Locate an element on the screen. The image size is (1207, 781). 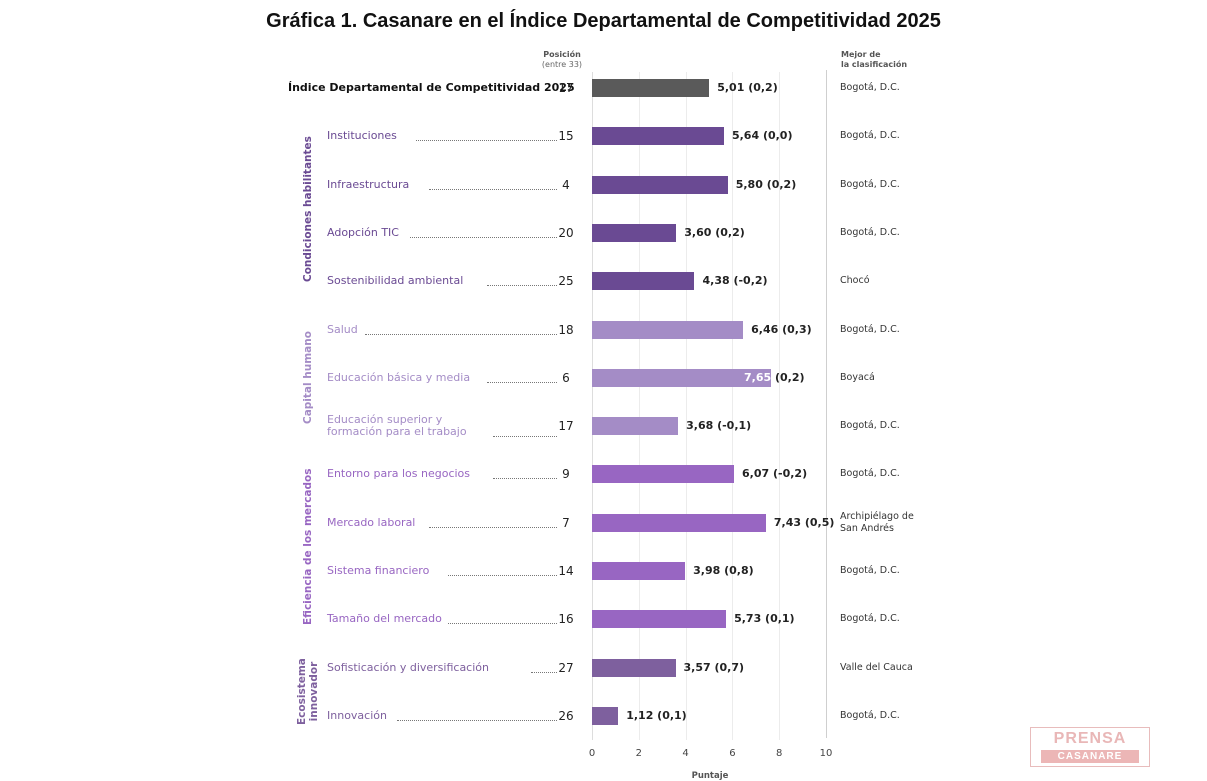
row-position: 27 is located at coordinates (566, 667).